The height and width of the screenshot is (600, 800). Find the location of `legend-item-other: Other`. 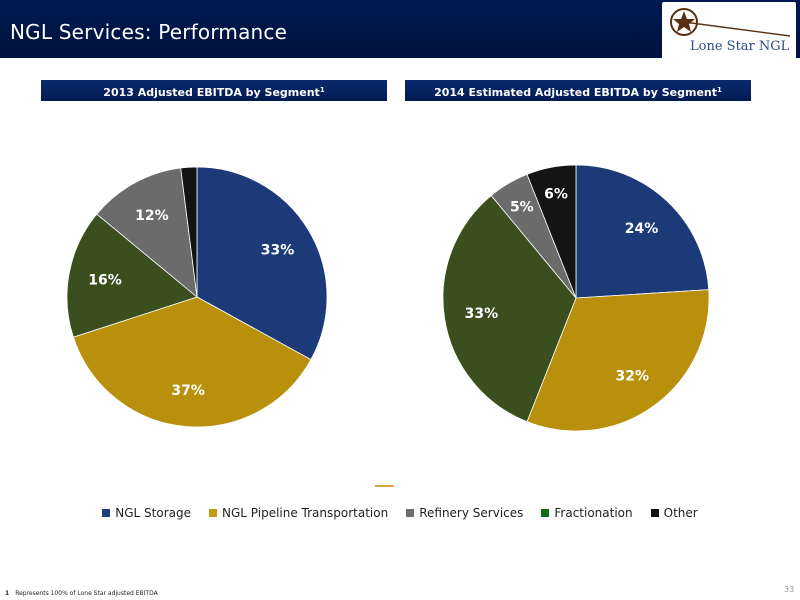

legend-item-other: Other is located at coordinates (674, 513).